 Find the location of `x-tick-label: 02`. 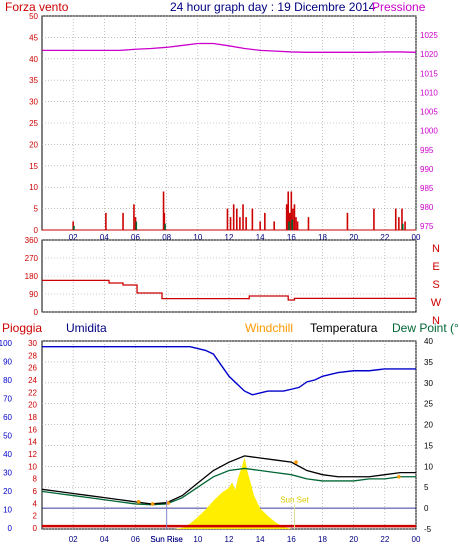

x-tick-label: 02 is located at coordinates (73, 237).